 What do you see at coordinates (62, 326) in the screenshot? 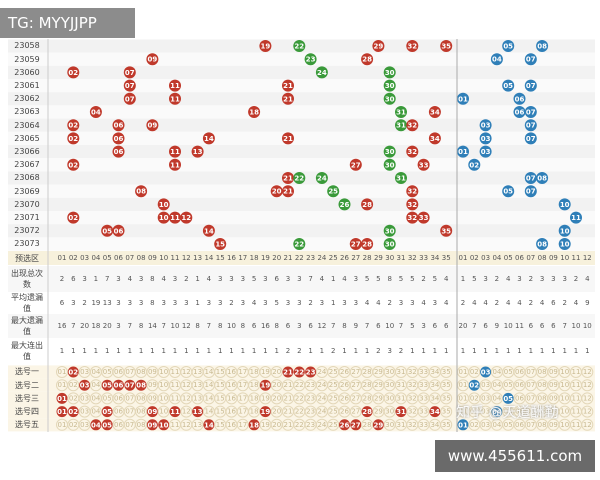
I see `stat-value: 16` at bounding box center [62, 326].